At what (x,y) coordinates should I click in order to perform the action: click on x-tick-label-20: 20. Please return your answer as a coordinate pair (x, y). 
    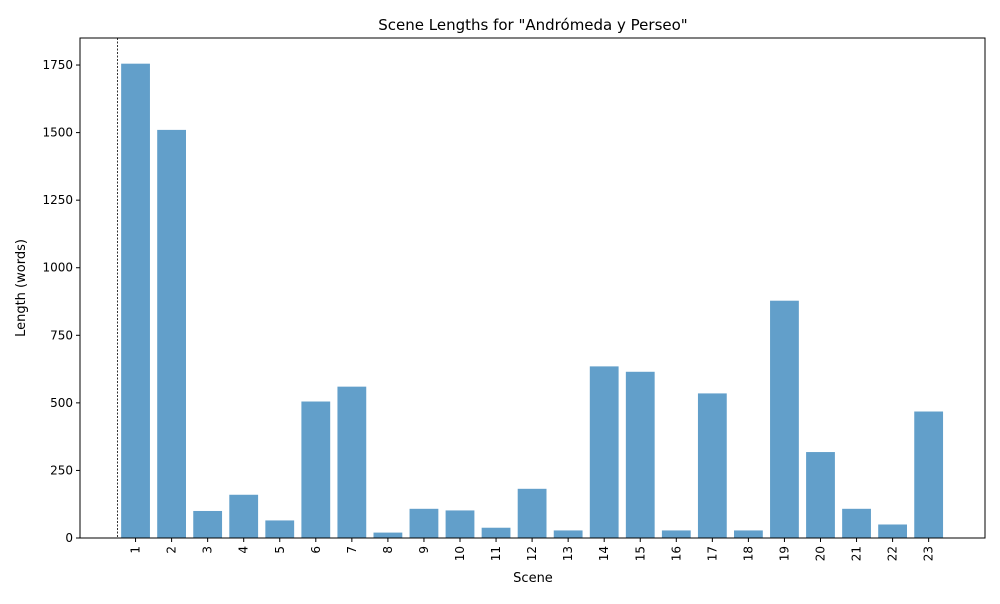
    Looking at the image, I should click on (821, 553).